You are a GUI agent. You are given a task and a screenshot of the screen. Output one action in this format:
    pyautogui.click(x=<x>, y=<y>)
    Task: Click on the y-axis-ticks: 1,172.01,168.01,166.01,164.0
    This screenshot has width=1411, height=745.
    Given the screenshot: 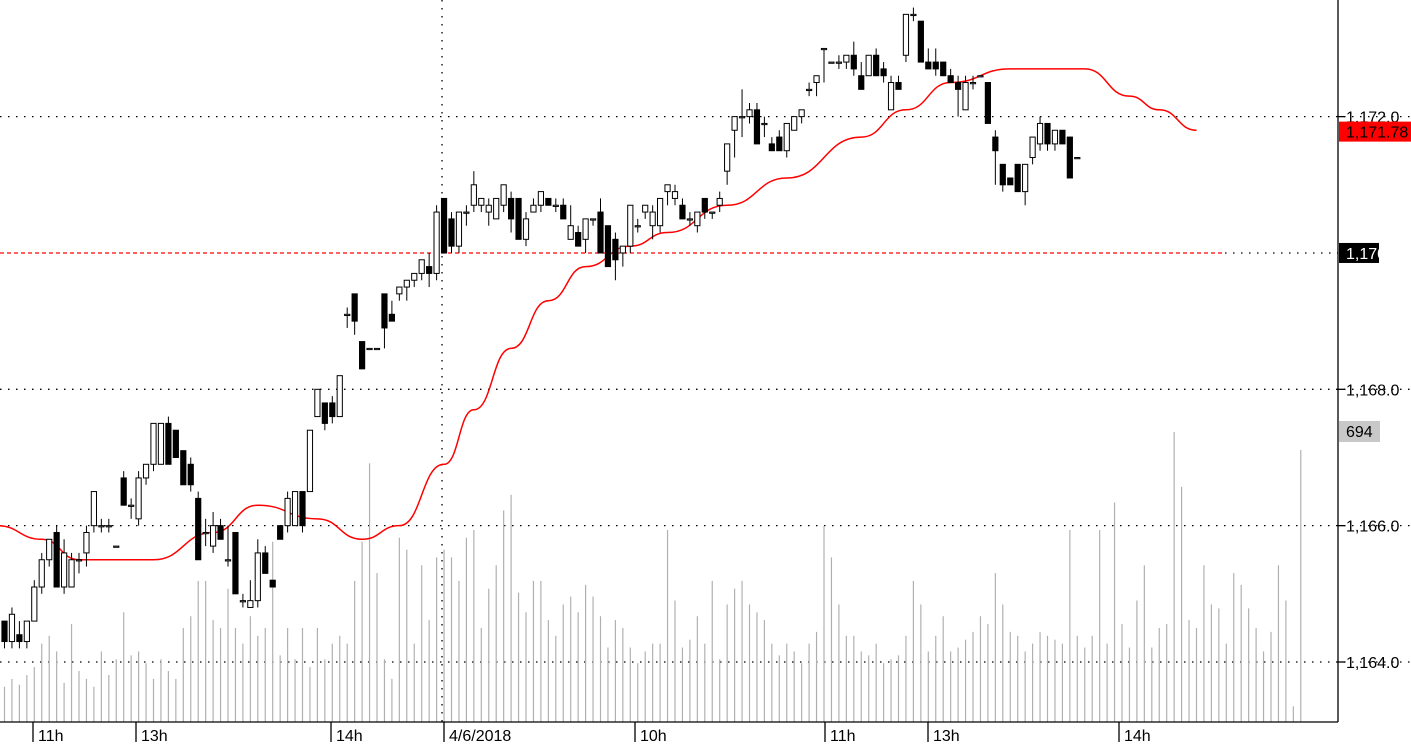 What is the action you would take?
    pyautogui.click(x=1368, y=391)
    